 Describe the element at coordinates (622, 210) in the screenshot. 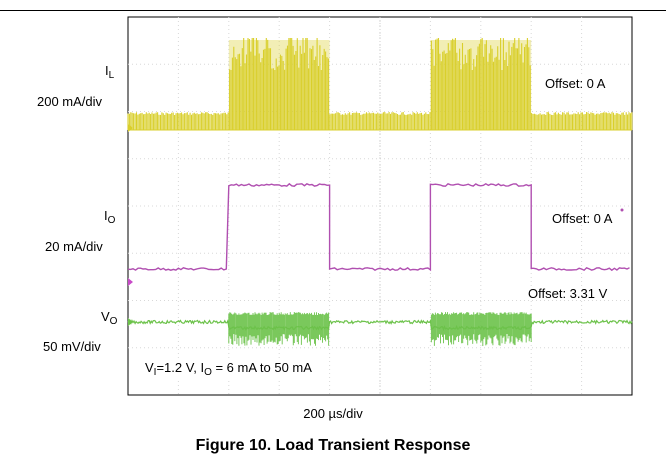

I see `io-marker-dot` at that location.